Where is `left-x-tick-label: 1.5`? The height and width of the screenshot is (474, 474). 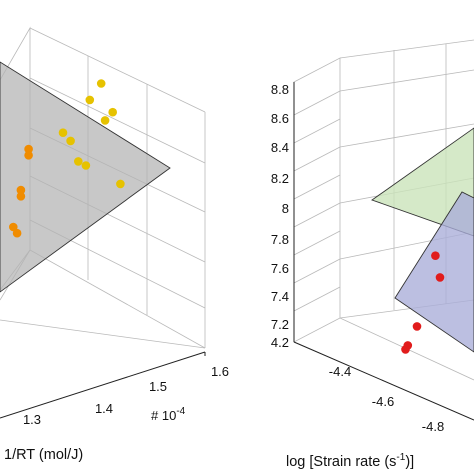 left-x-tick-label: 1.5 is located at coordinates (158, 386).